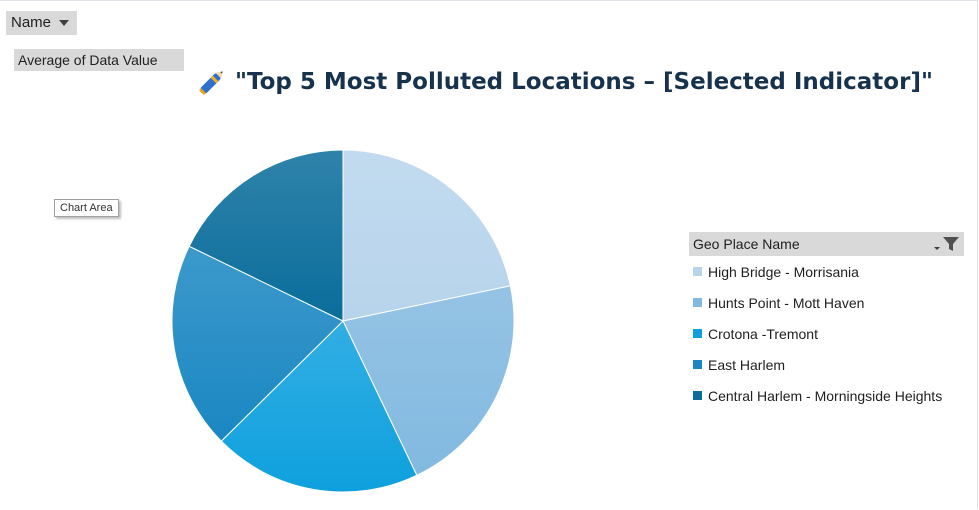 The image size is (979, 510). What do you see at coordinates (88, 60) in the screenshot?
I see `values-field-label: Average of Data Value` at bounding box center [88, 60].